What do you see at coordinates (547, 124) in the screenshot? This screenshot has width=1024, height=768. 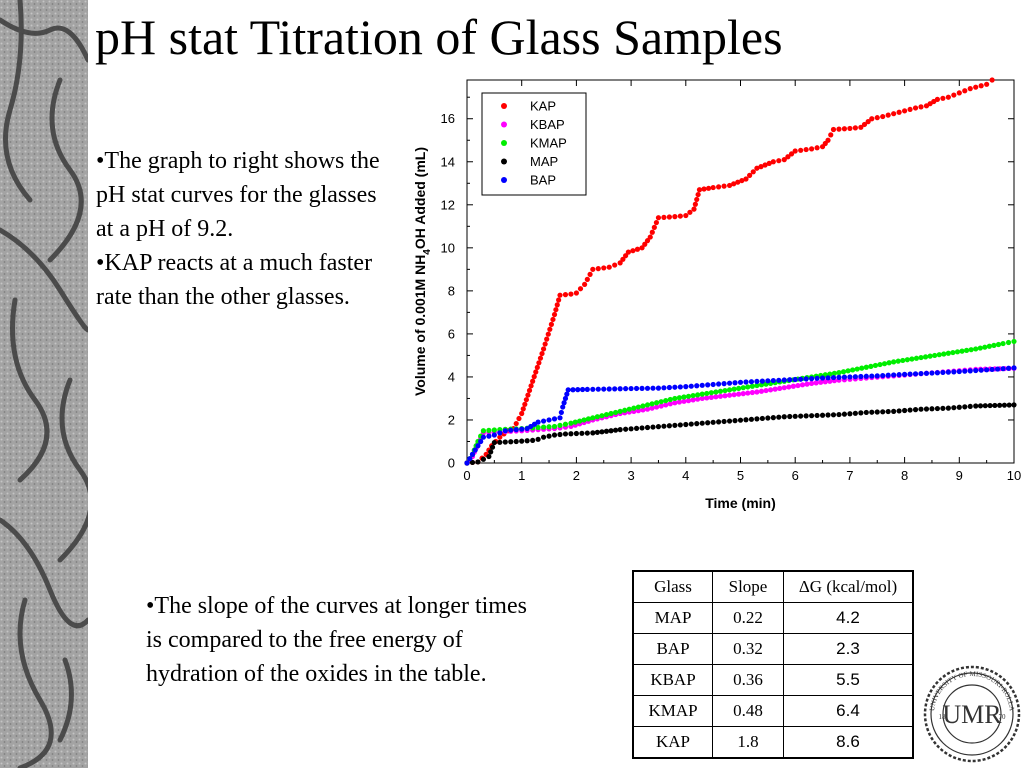 I see `legend-label: KBAP` at bounding box center [547, 124].